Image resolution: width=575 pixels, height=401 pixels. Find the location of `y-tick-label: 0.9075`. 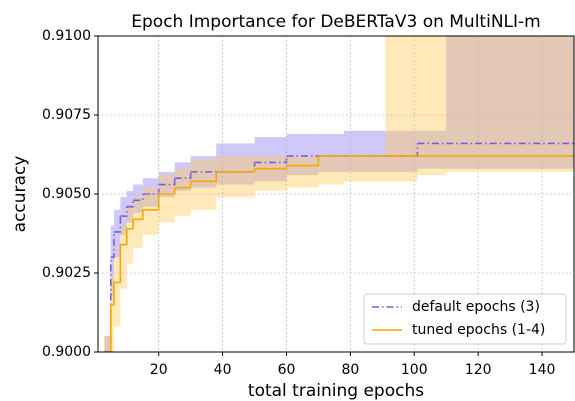

y-tick-label: 0.9075 is located at coordinates (66, 115).